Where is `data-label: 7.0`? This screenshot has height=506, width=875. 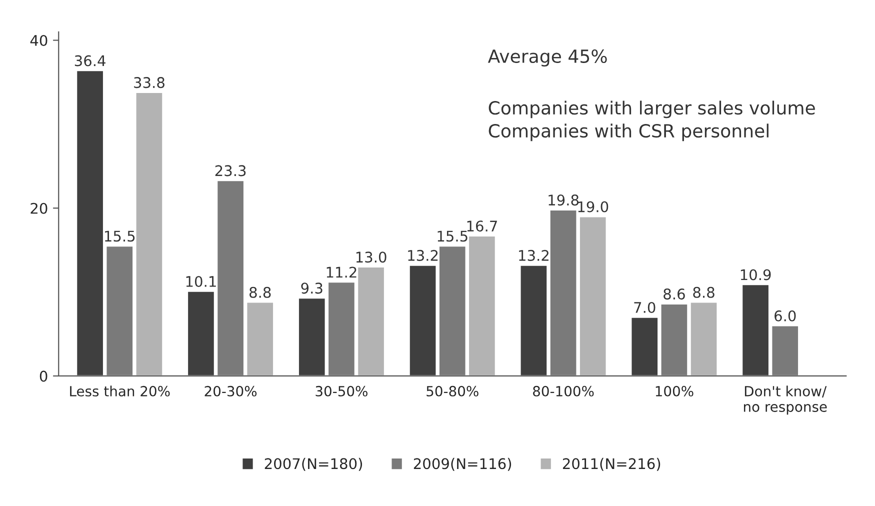 data-label: 7.0 is located at coordinates (645, 307).